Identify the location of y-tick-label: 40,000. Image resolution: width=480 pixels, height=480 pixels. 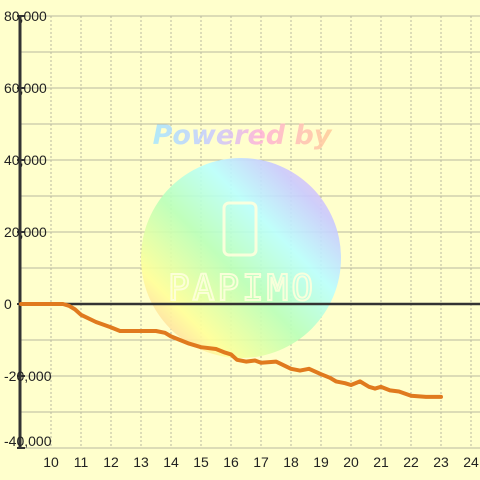
(25, 160).